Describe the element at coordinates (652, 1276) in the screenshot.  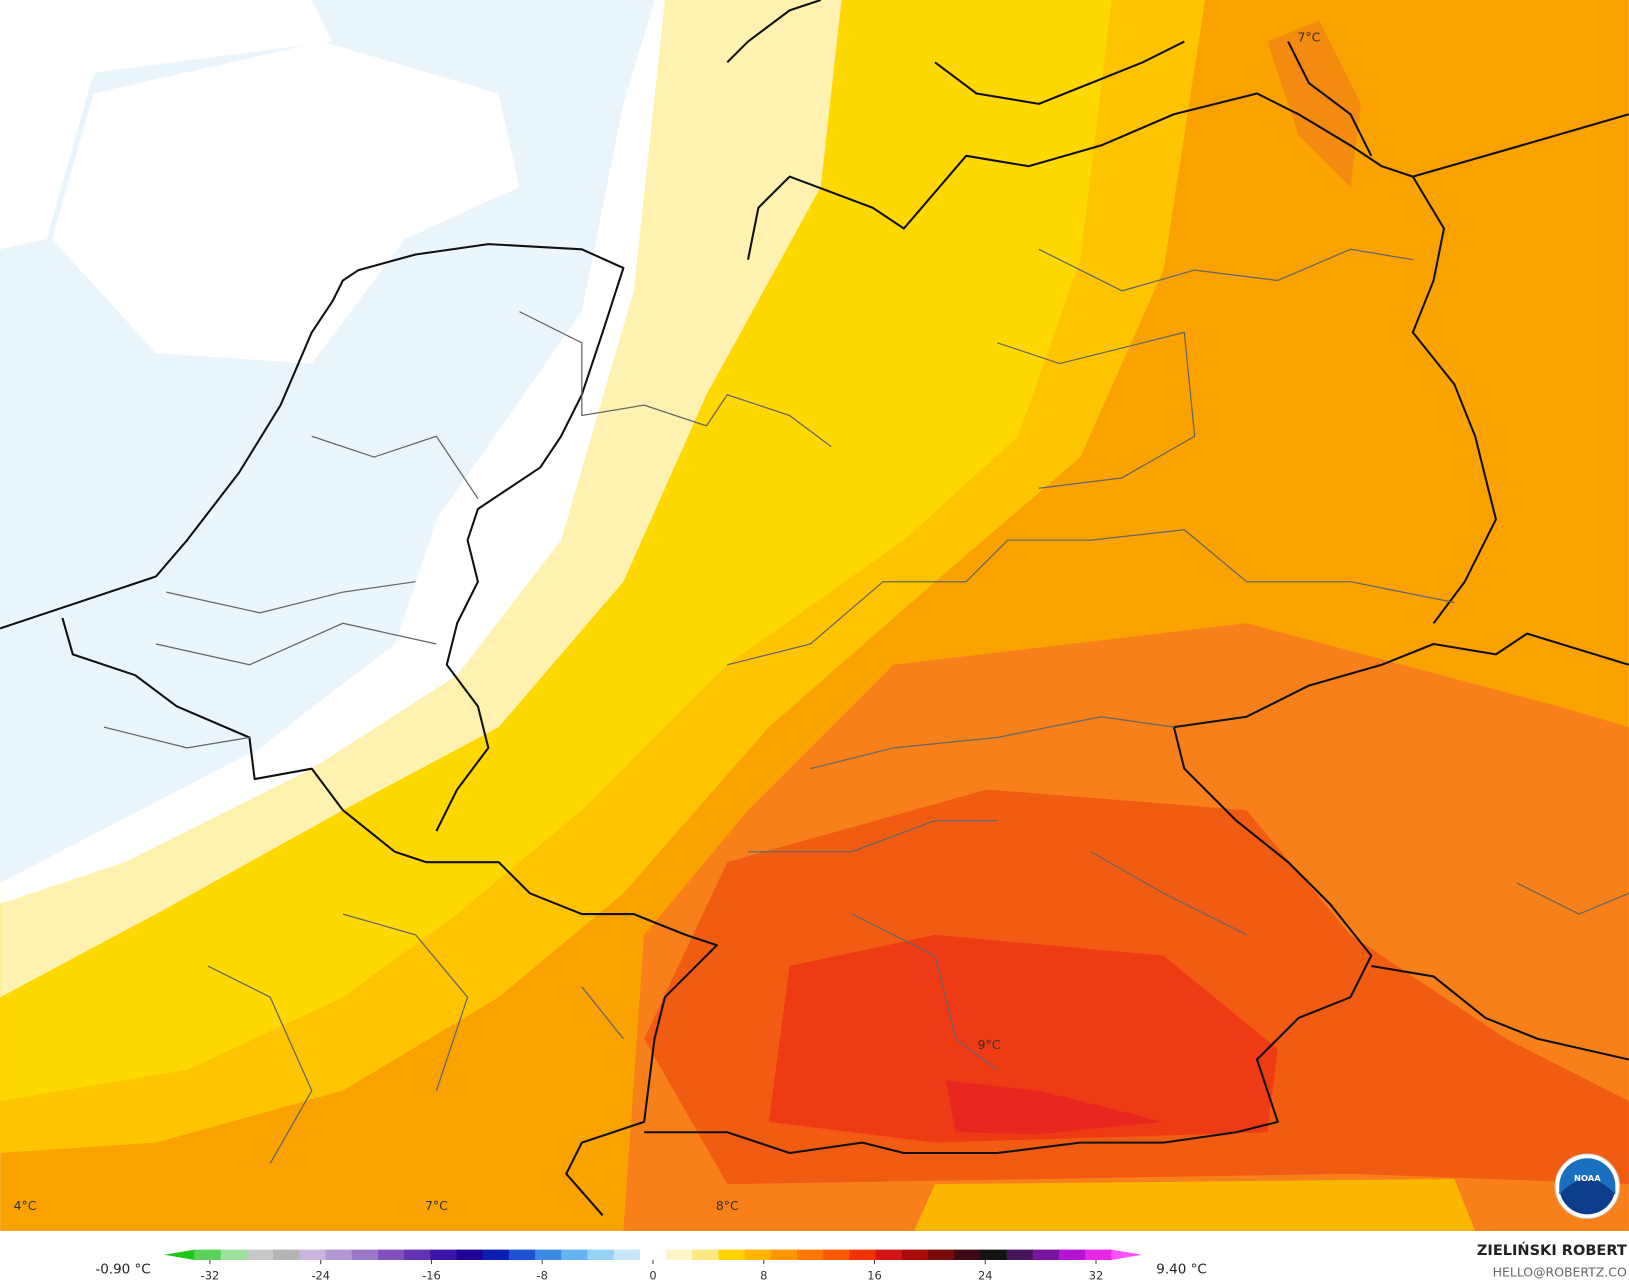
I see `colorbar-tick-label: 0` at that location.